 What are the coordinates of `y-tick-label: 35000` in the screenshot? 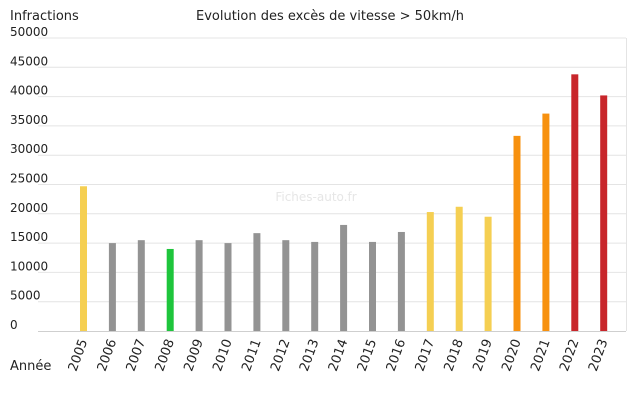 It's located at (29, 120).